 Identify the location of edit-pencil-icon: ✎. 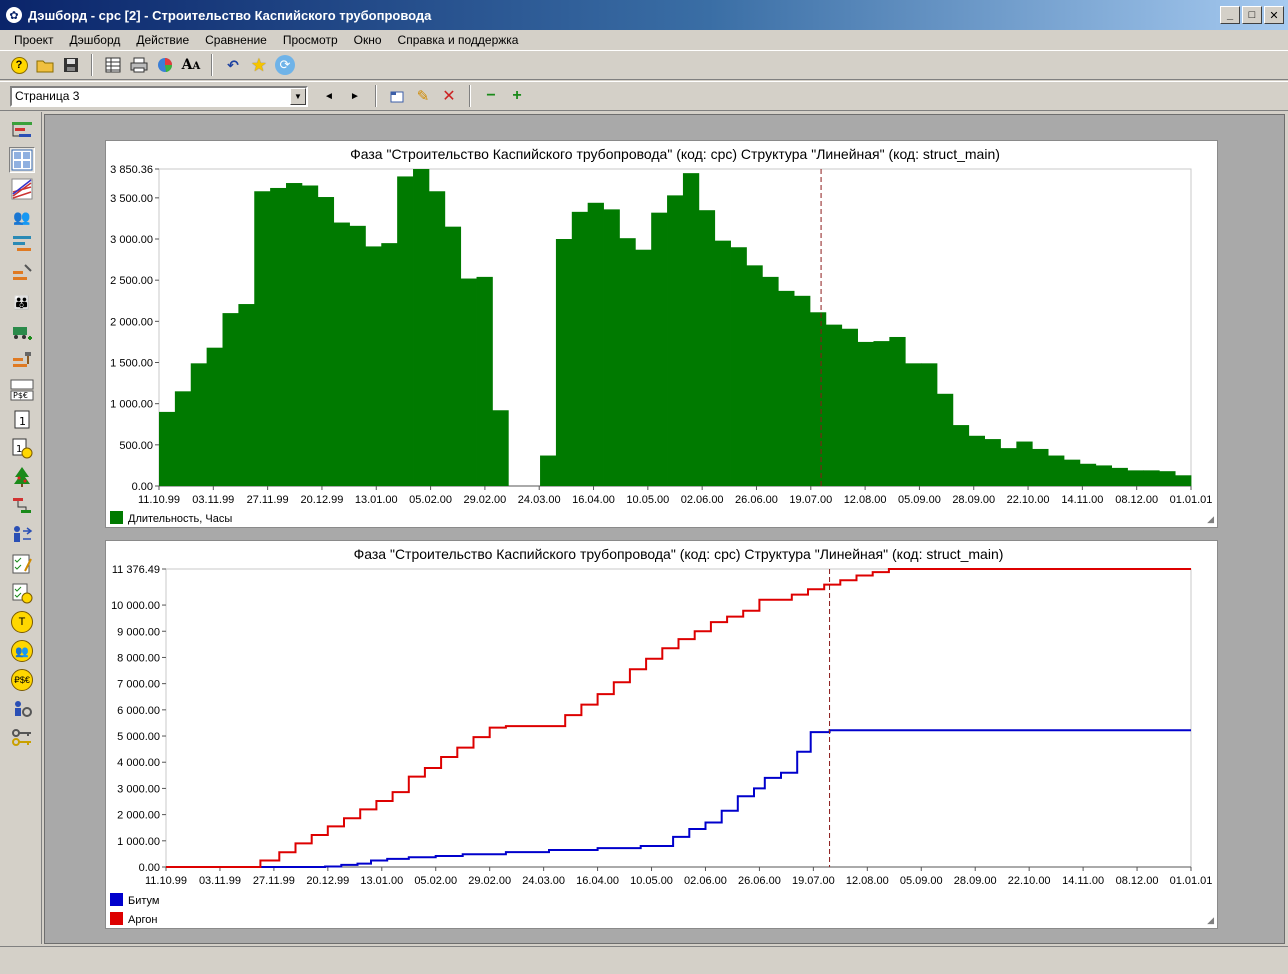
(423, 96).